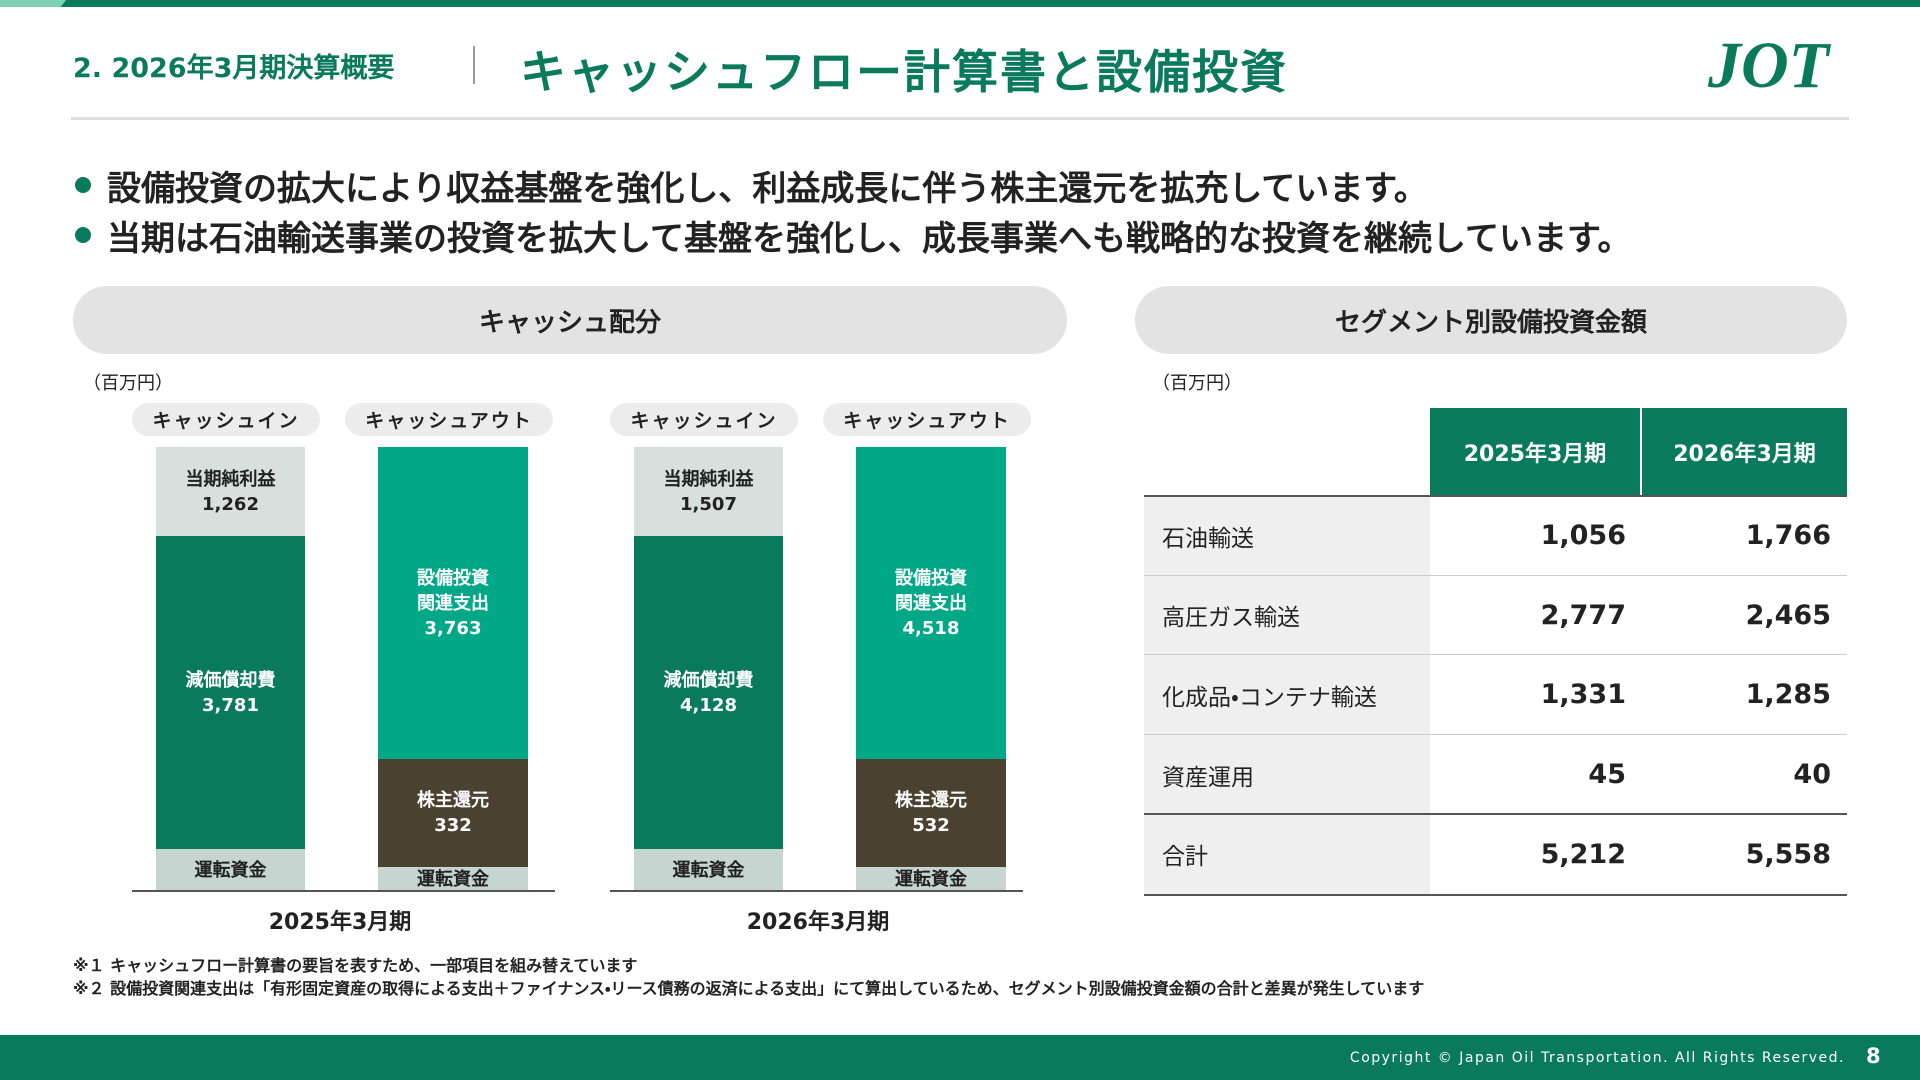 Image resolution: width=1920 pixels, height=1080 pixels. What do you see at coordinates (1287, 695) in the screenshot?
I see `row-label: 化成品・コンテナ輸送` at bounding box center [1287, 695].